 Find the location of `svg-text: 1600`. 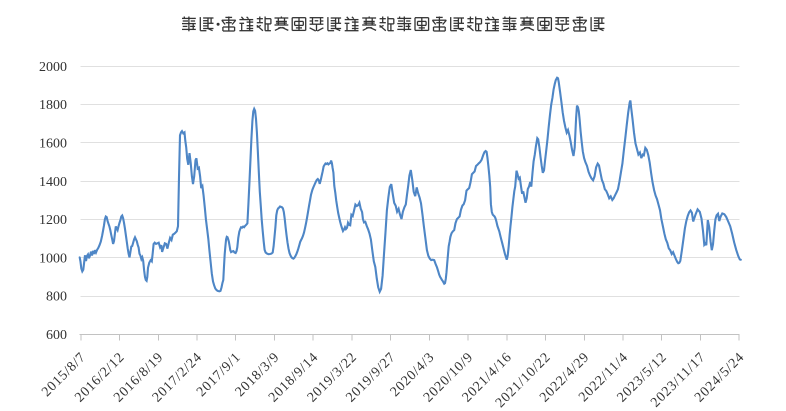

svg-text: 1600 is located at coordinates (53, 144).